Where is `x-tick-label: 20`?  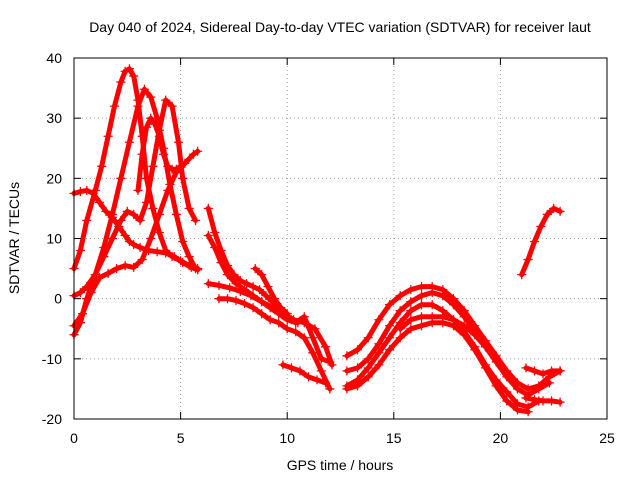 x-tick-label: 20 is located at coordinates (501, 438).